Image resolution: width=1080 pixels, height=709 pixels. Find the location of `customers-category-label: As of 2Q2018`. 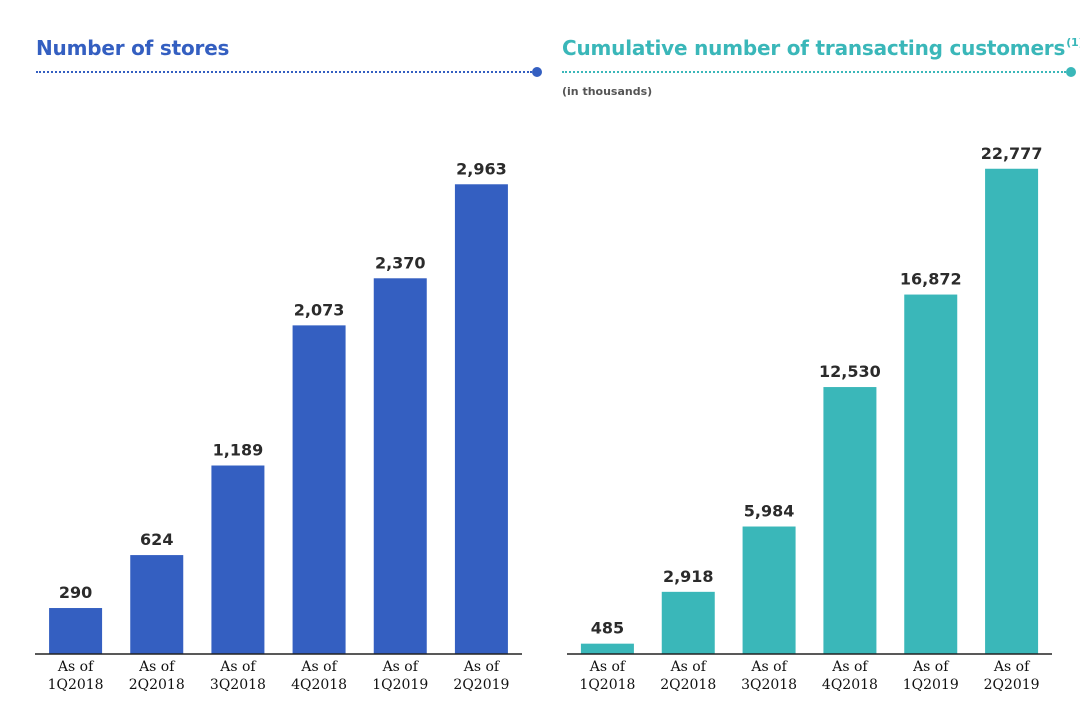

customers-category-label: As of 2Q2018 is located at coordinates (688, 676).